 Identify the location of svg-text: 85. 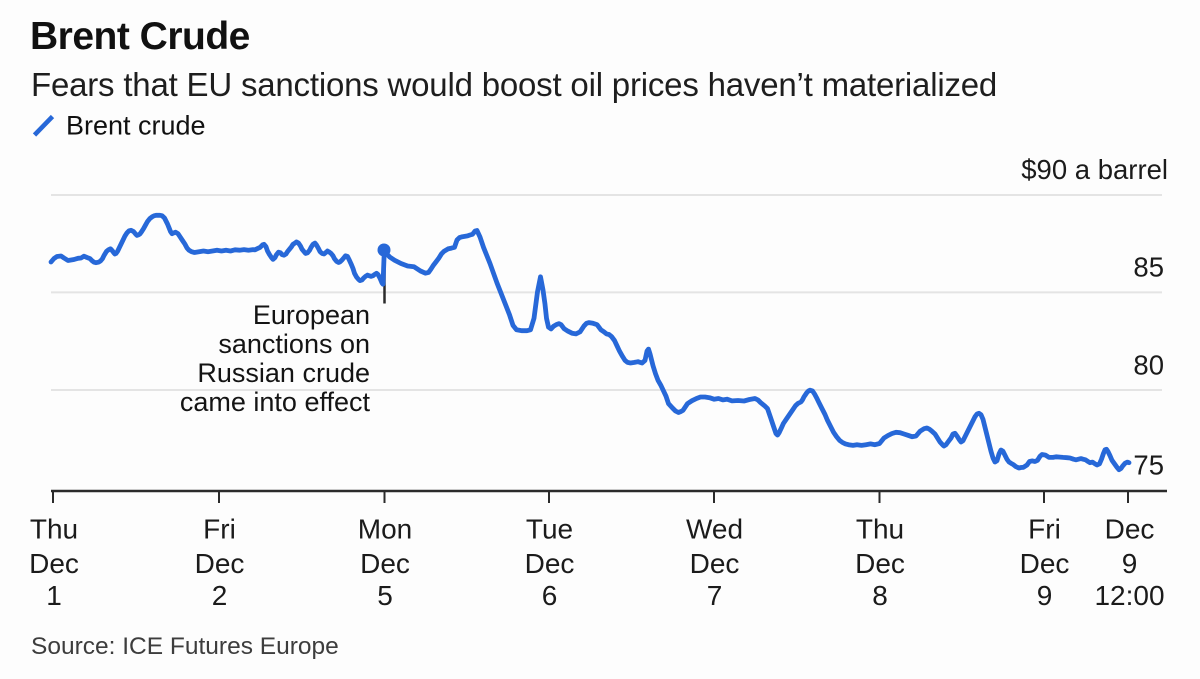
(1148, 267).